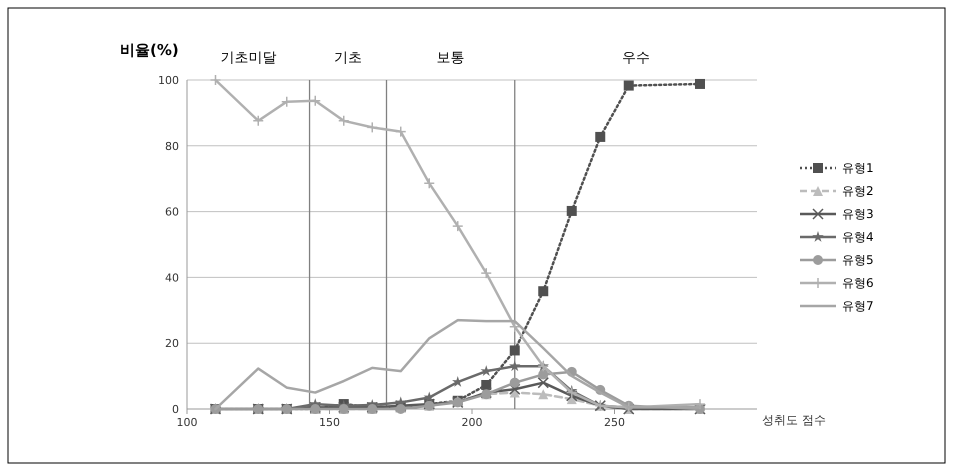 Image resolution: width=953 pixels, height=471 pixels. What do you see at coordinates (329, 422) in the screenshot?
I see `x-tick-label: 150` at bounding box center [329, 422].